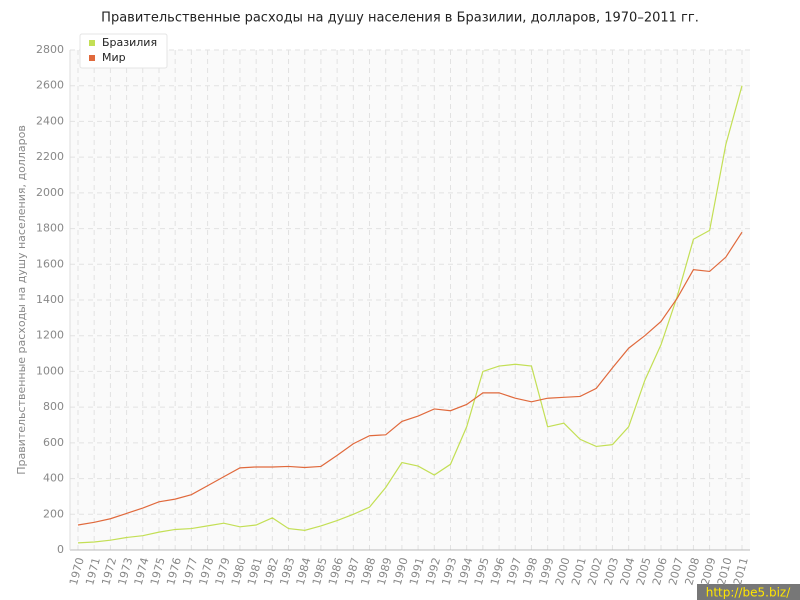 Image resolution: width=800 pixels, height=600 pixels. I want to click on y-tick-label: 1000, so click(50, 370).